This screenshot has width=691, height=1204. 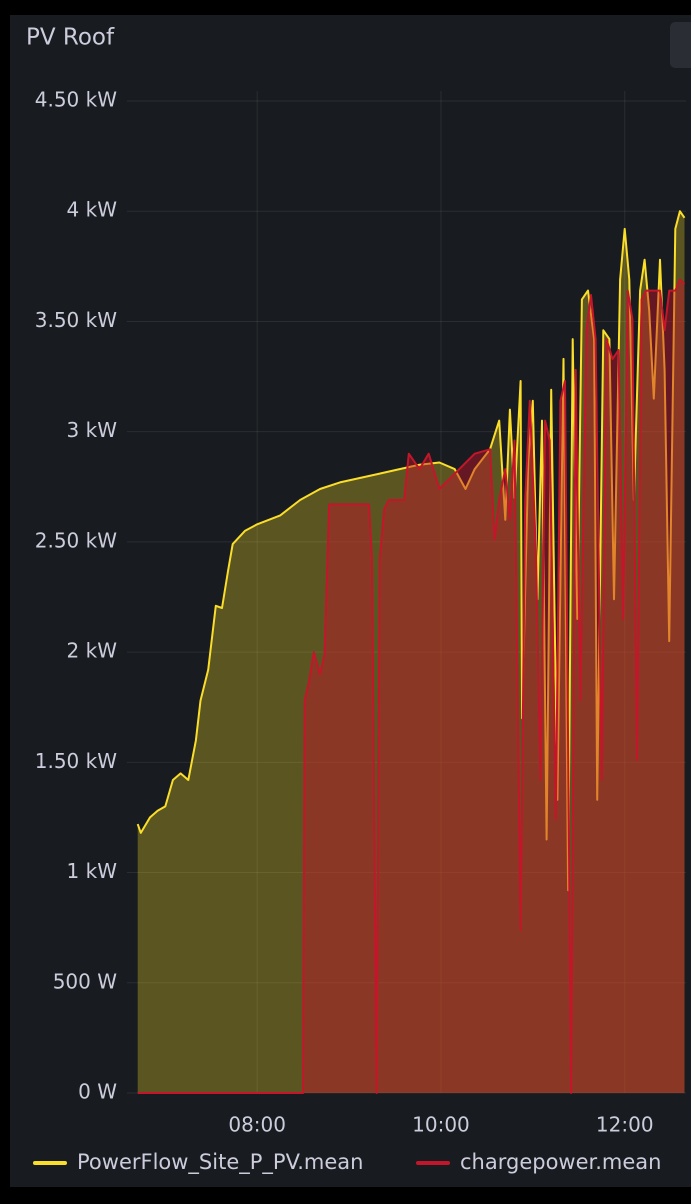 What do you see at coordinates (92, 651) in the screenshot?
I see `y-tick-label: 2 kW` at bounding box center [92, 651].